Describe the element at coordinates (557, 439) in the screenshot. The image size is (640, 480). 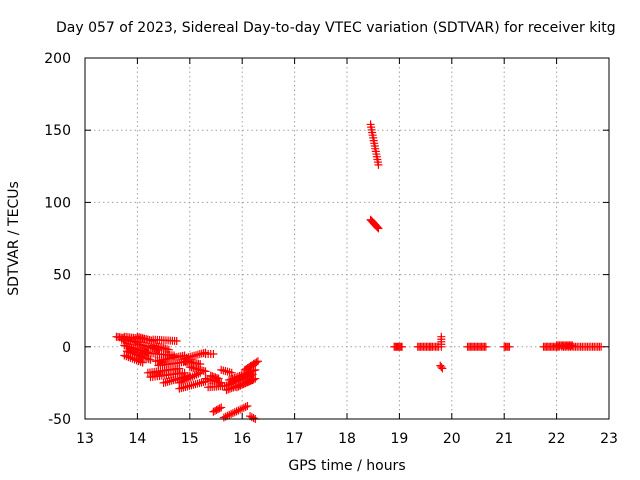
I see `x-tick-label: 22` at that location.